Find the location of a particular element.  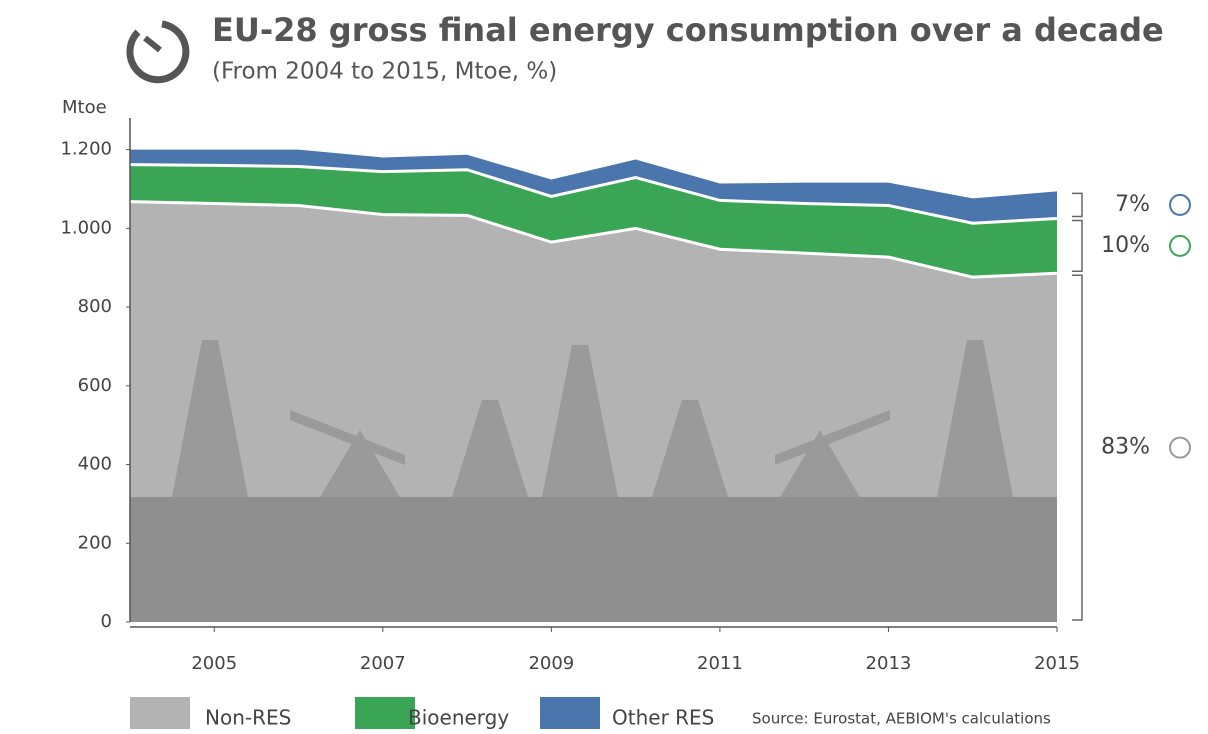

title-icon is located at coordinates (158, 52).